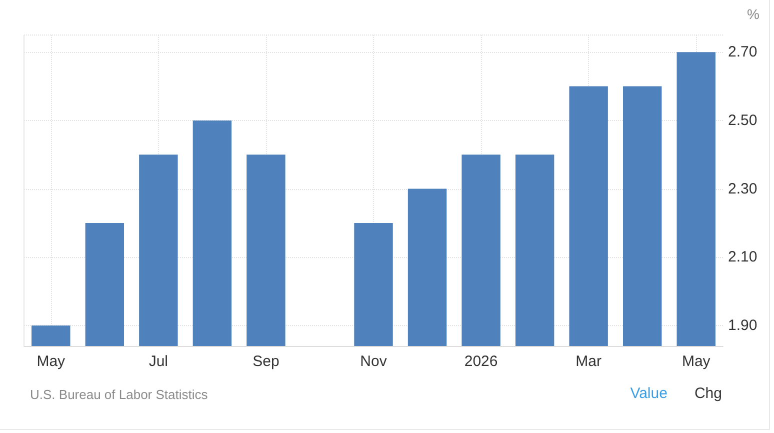 Image resolution: width=774 pixels, height=433 pixels. I want to click on x-tick-label: Jul, so click(158, 361).